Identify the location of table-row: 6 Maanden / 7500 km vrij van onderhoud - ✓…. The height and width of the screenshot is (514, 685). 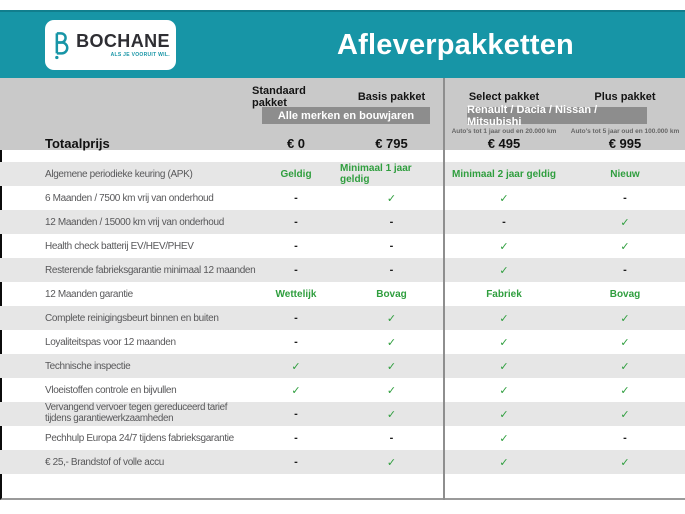
(342, 198).